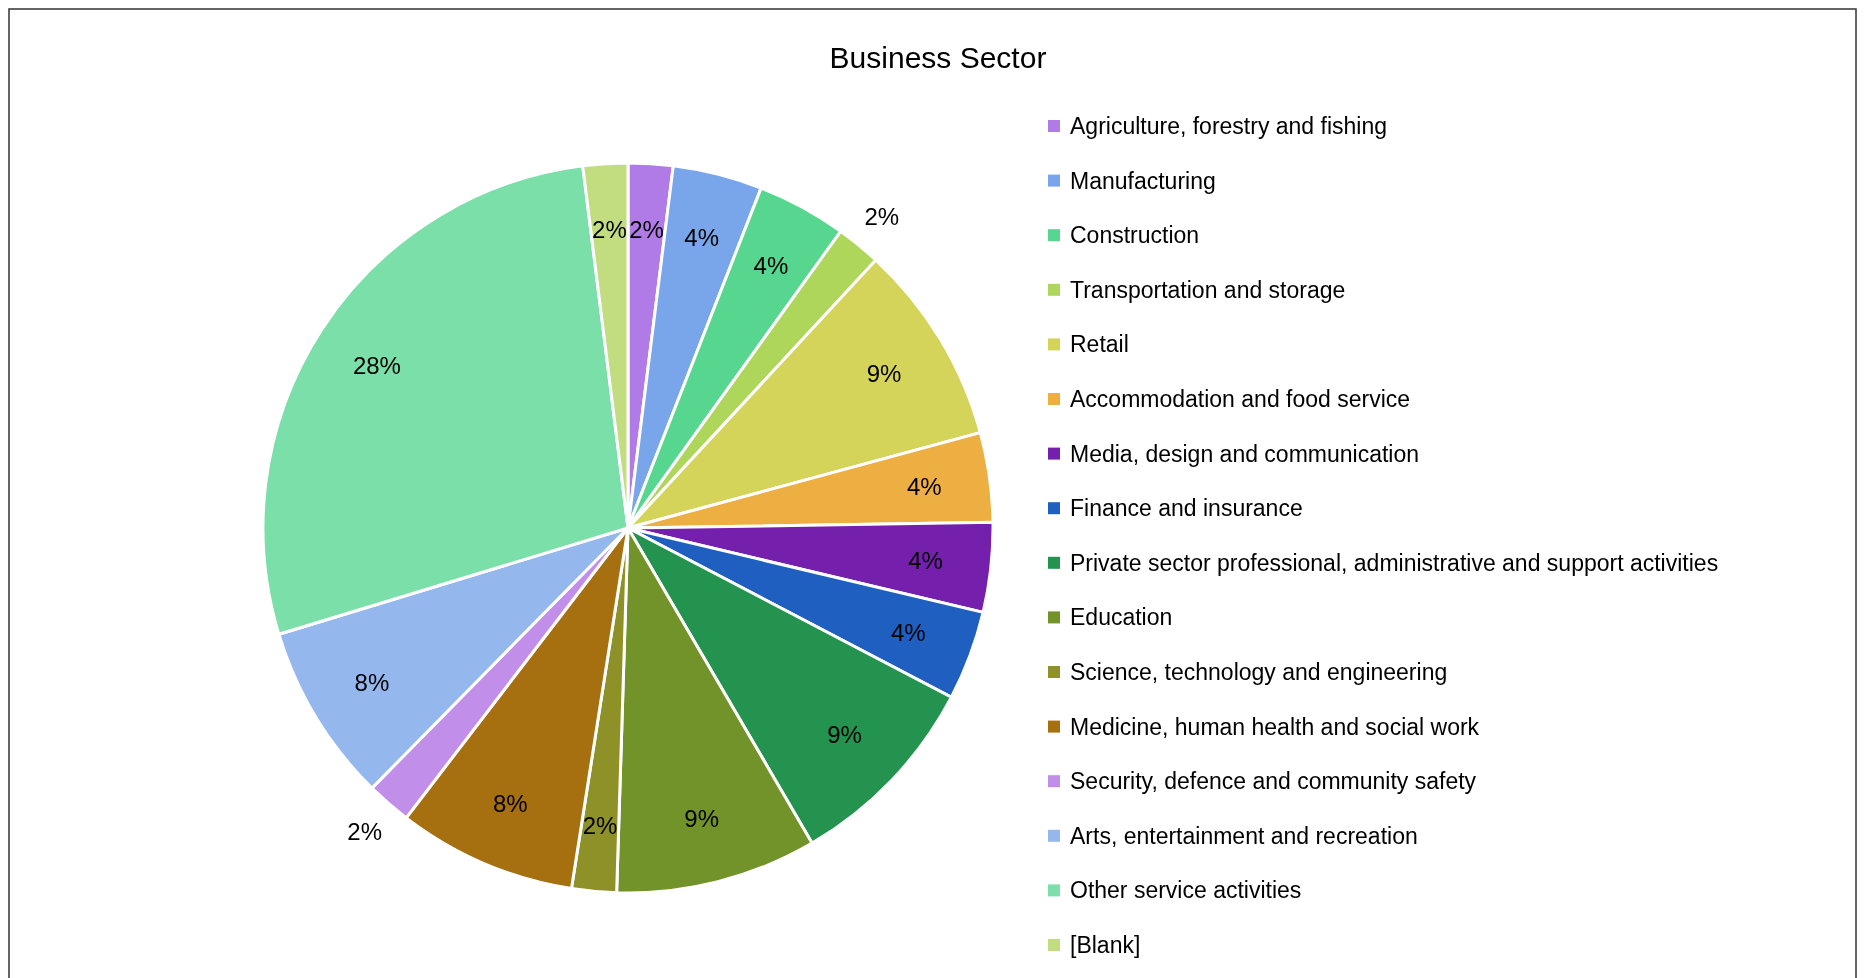 This screenshot has width=1865, height=978. Describe the element at coordinates (1273, 781) in the screenshot. I see `legend-label: Security, defence and community safety` at that location.